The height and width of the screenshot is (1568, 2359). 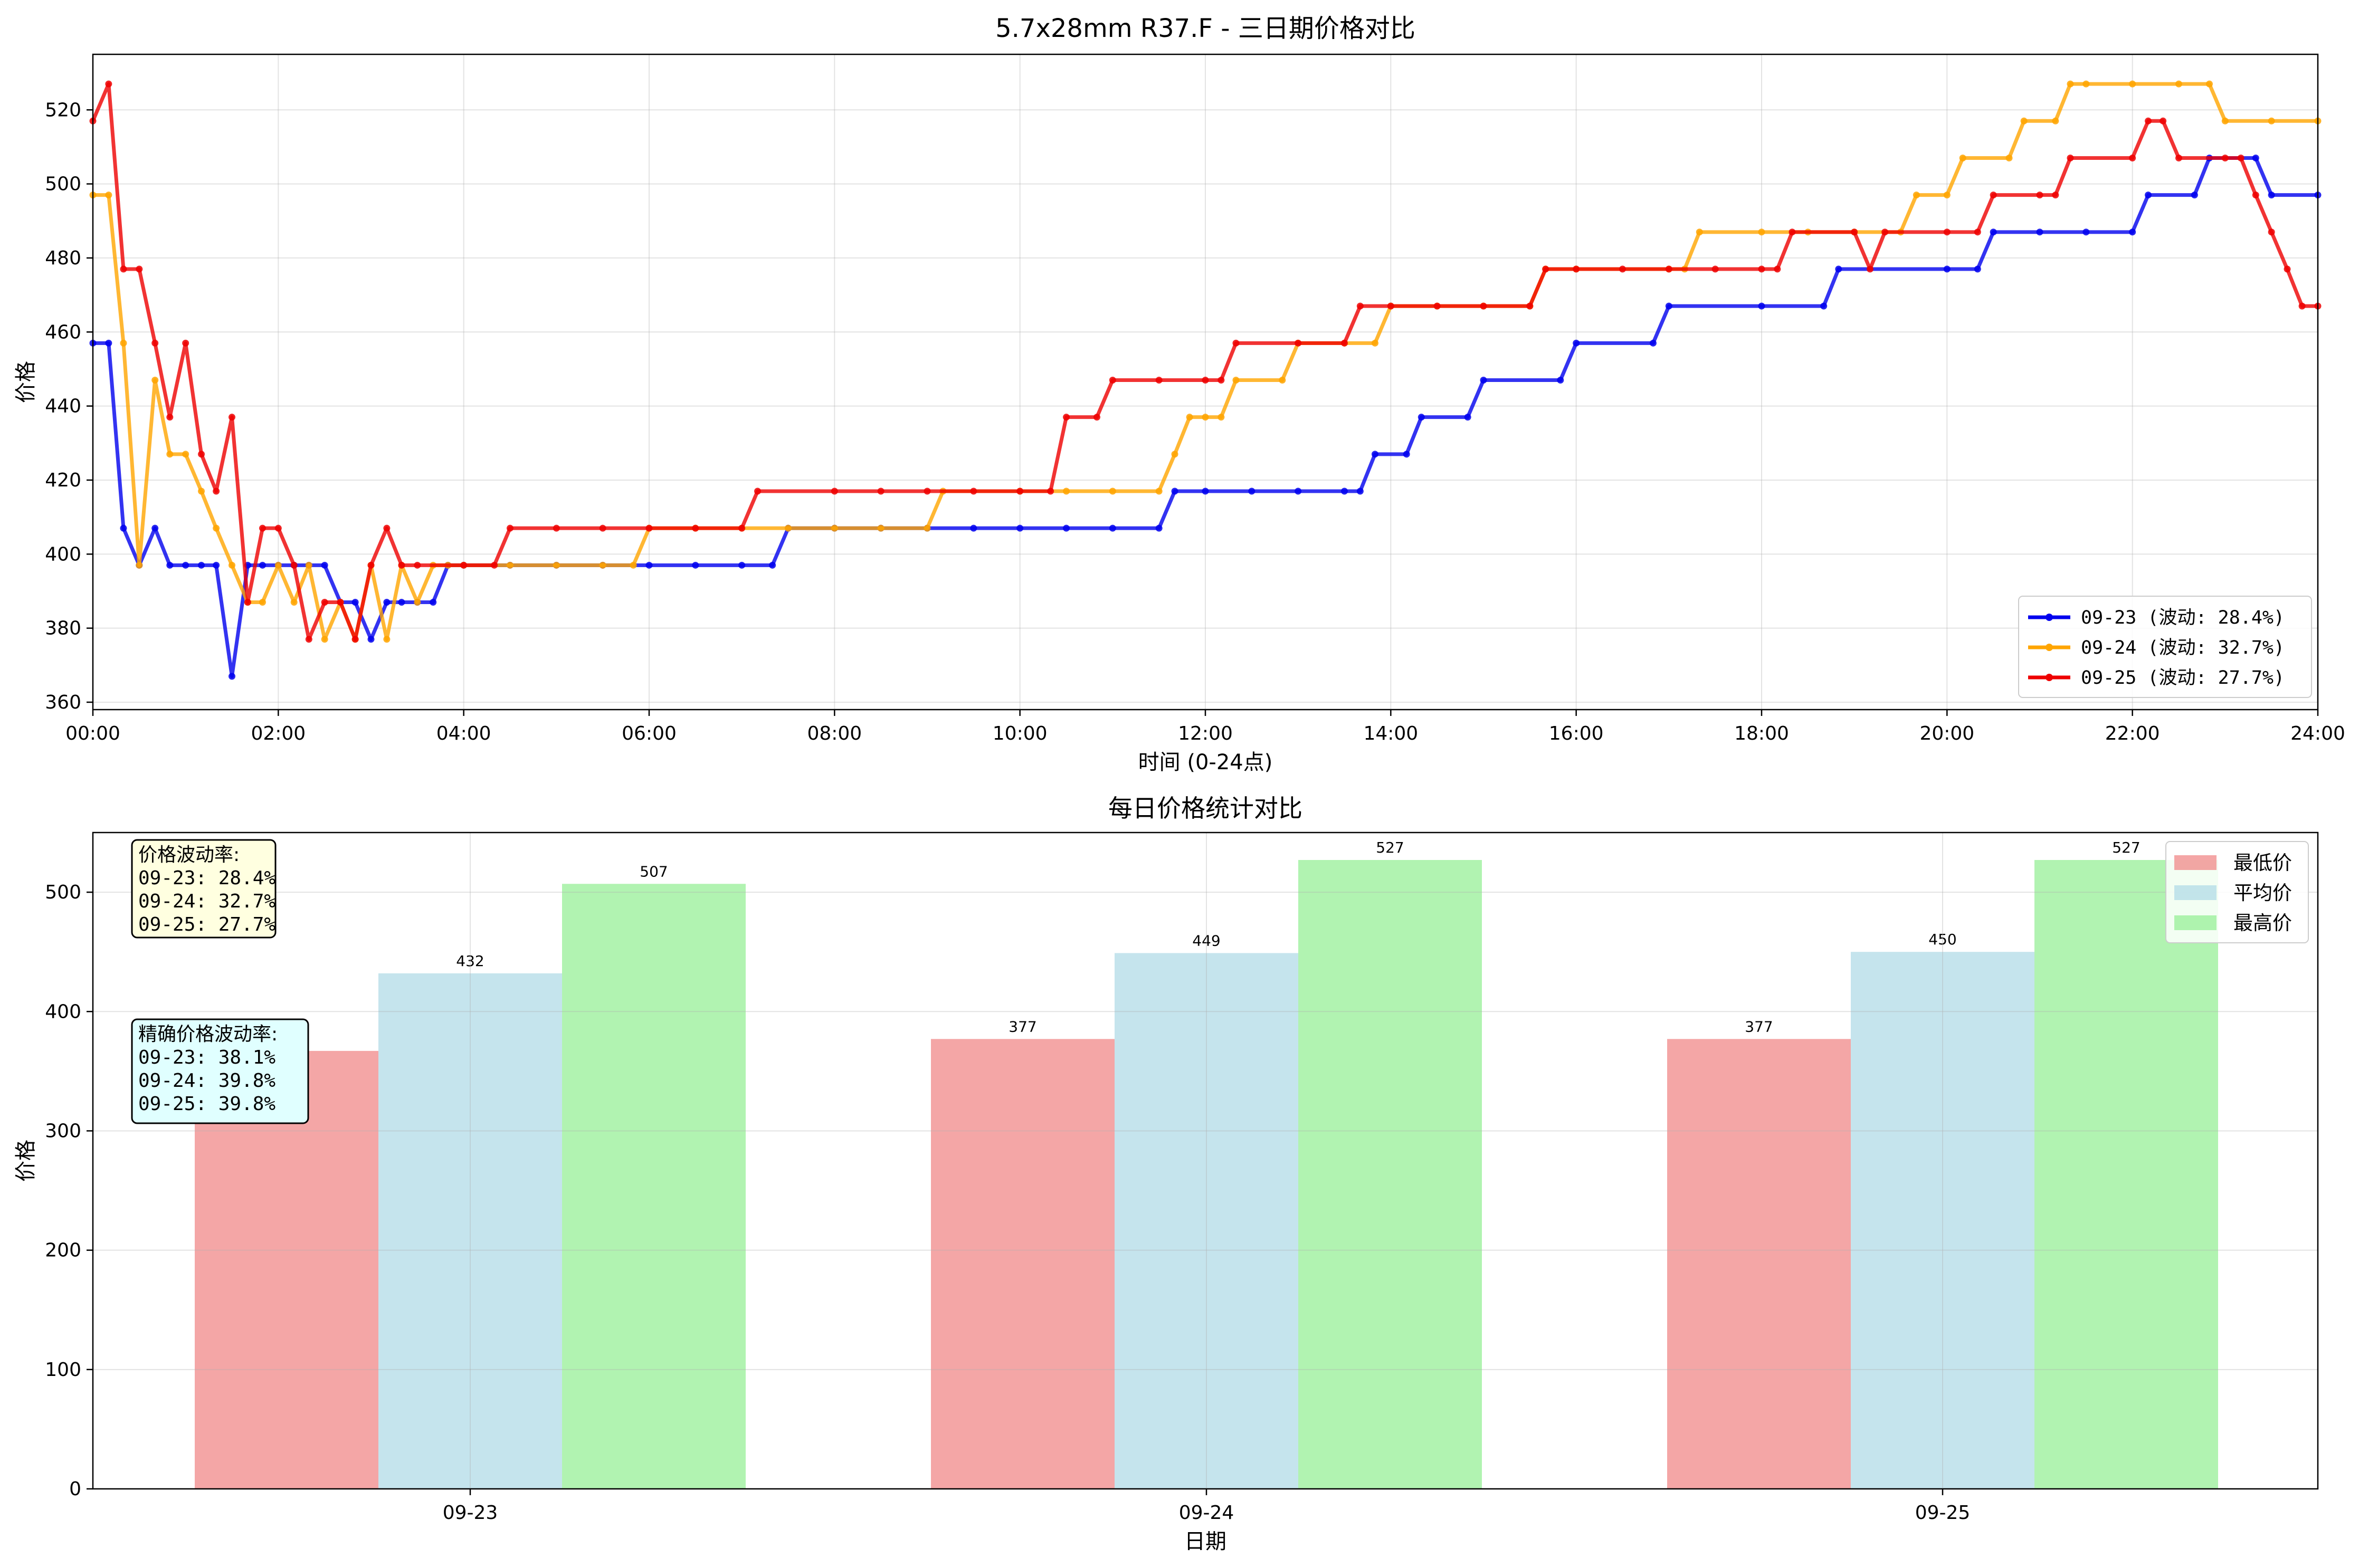 I want to click on y-tick-label: 520, so click(x=63, y=110).